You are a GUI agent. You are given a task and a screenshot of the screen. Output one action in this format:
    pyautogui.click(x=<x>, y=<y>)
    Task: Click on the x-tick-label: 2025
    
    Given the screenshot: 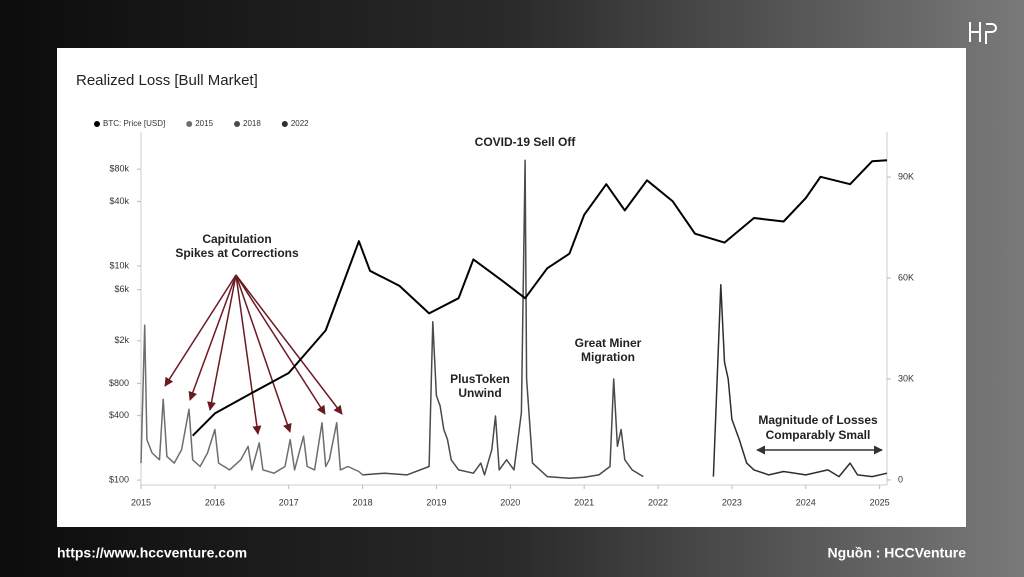 What is the action you would take?
    pyautogui.click(x=880, y=502)
    